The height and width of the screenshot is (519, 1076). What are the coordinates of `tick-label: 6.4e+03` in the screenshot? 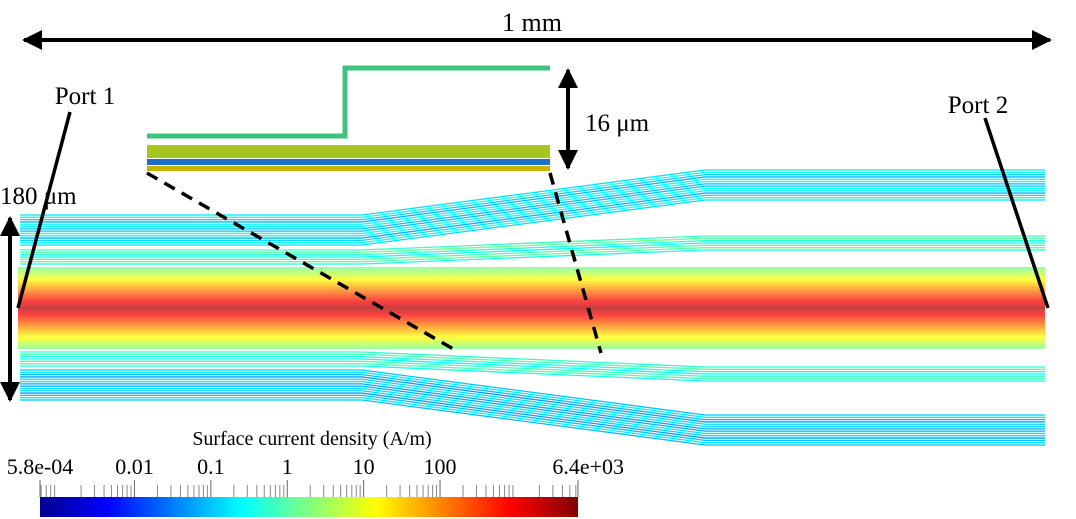 It's located at (588, 466).